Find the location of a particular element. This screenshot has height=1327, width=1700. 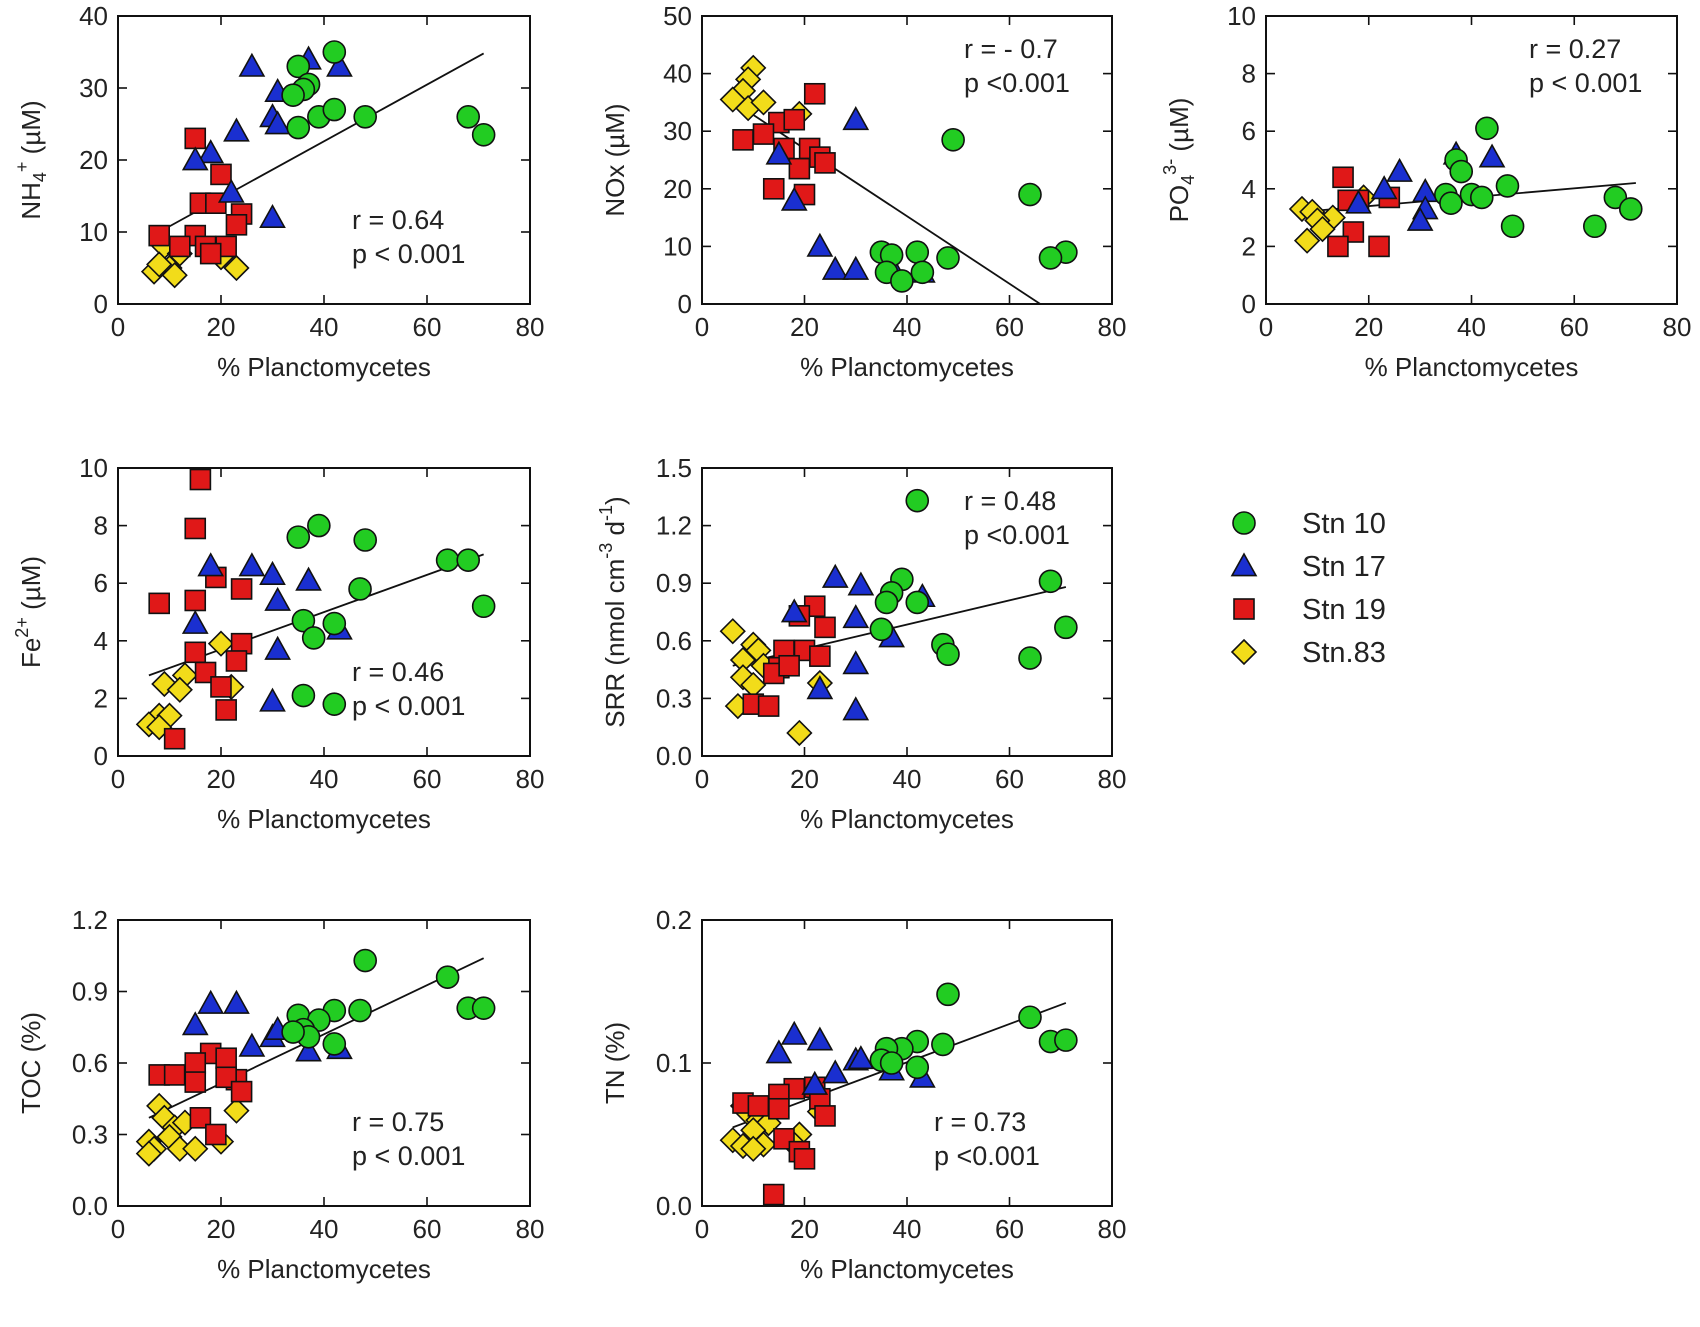

diamond-icon is located at coordinates (1244, 652).